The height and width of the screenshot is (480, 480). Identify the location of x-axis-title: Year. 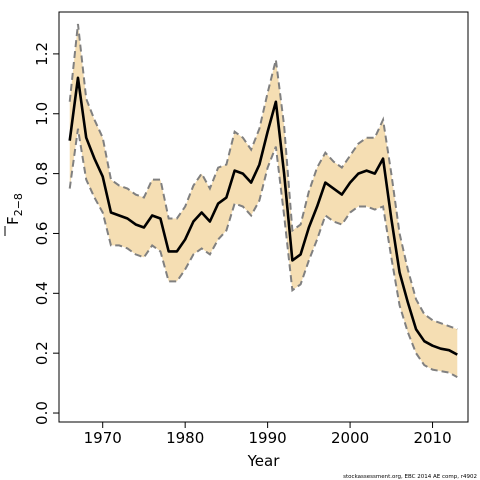
(264, 461).